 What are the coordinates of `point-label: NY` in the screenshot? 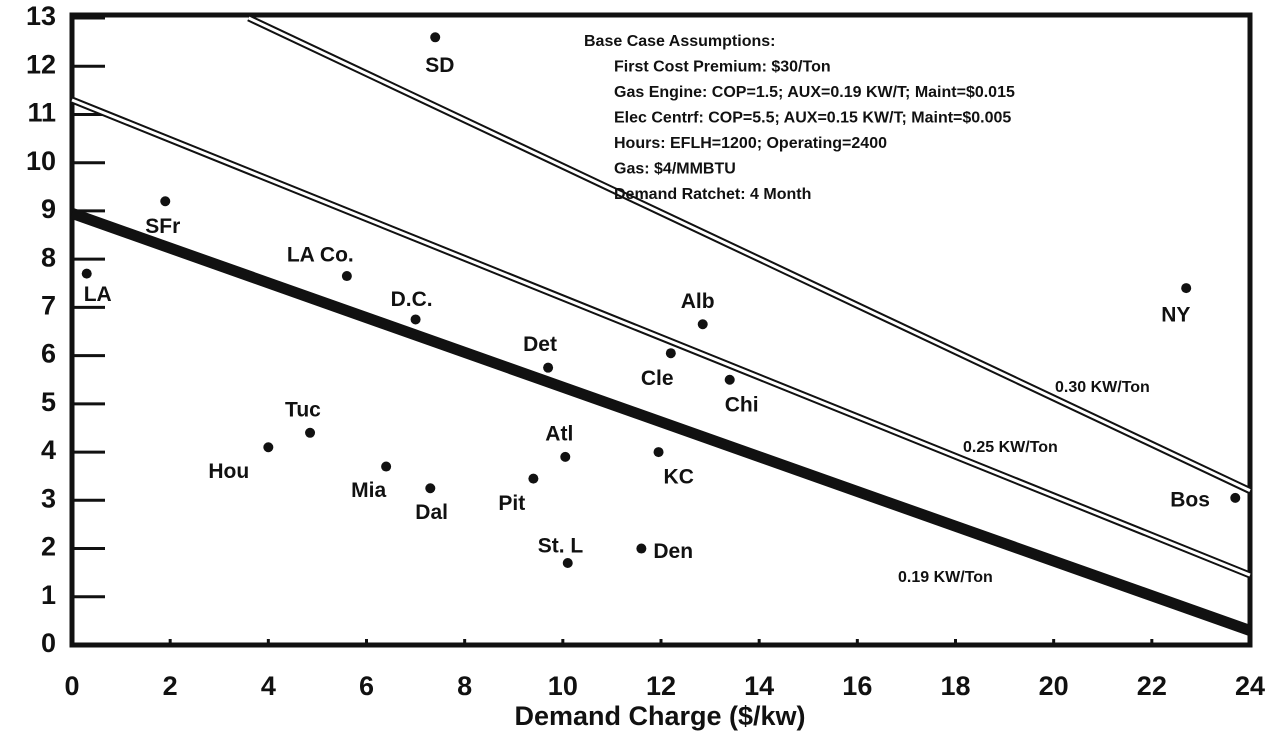 It's located at (1175, 315).